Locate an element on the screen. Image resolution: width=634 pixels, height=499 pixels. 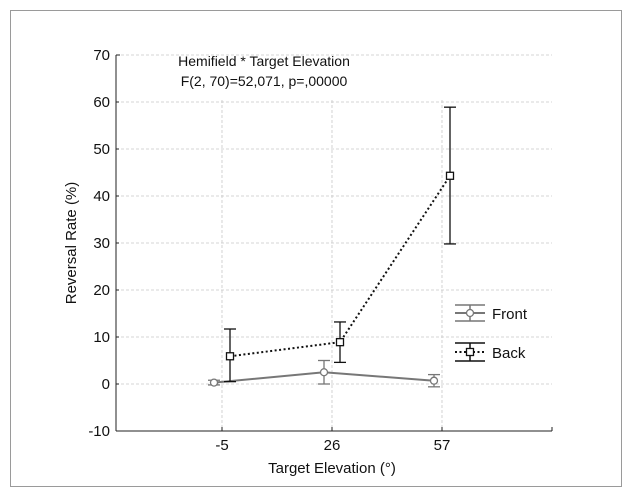
chart-title: Hemifield * Target Elevation is located at coordinates (264, 61).